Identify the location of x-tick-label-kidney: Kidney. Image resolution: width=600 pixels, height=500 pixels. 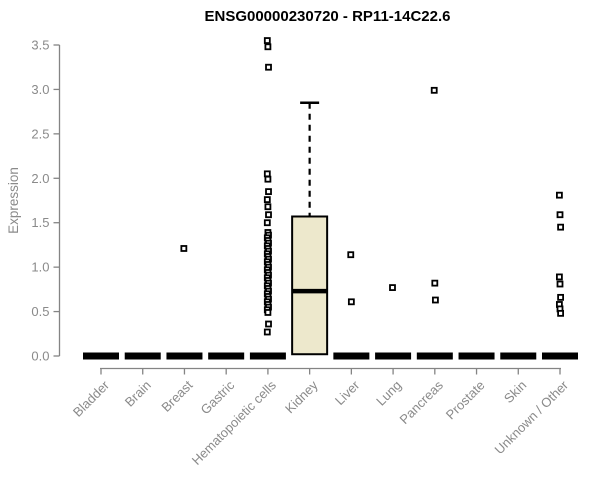
(301, 396).